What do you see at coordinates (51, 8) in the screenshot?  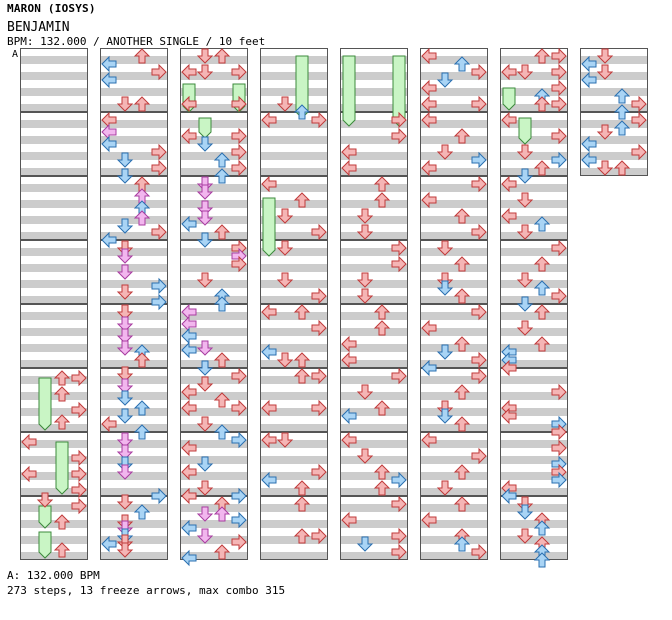 I see `song-artist: MARON (IOSYS)` at bounding box center [51, 8].